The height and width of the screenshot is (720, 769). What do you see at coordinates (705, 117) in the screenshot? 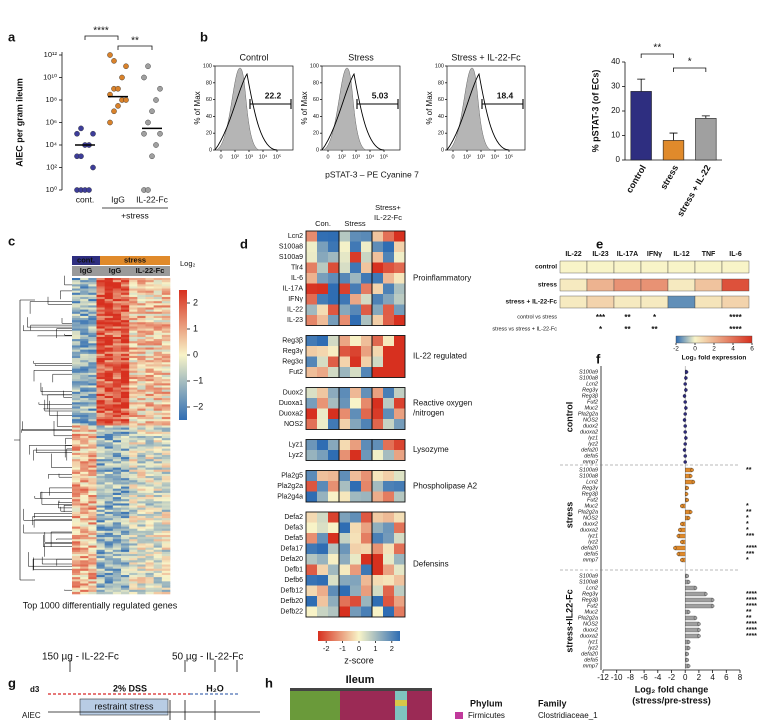
I see `error-bar` at bounding box center [705, 117].